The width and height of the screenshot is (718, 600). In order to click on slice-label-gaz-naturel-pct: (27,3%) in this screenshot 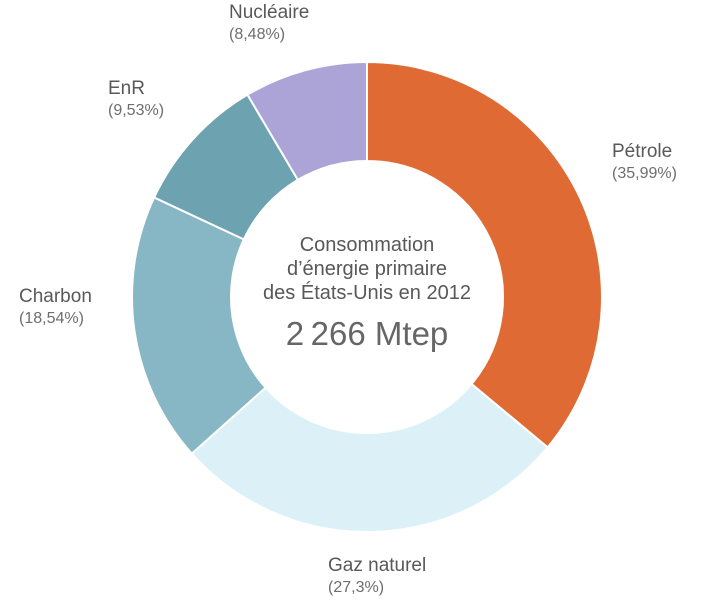, I will do `click(356, 587)`.